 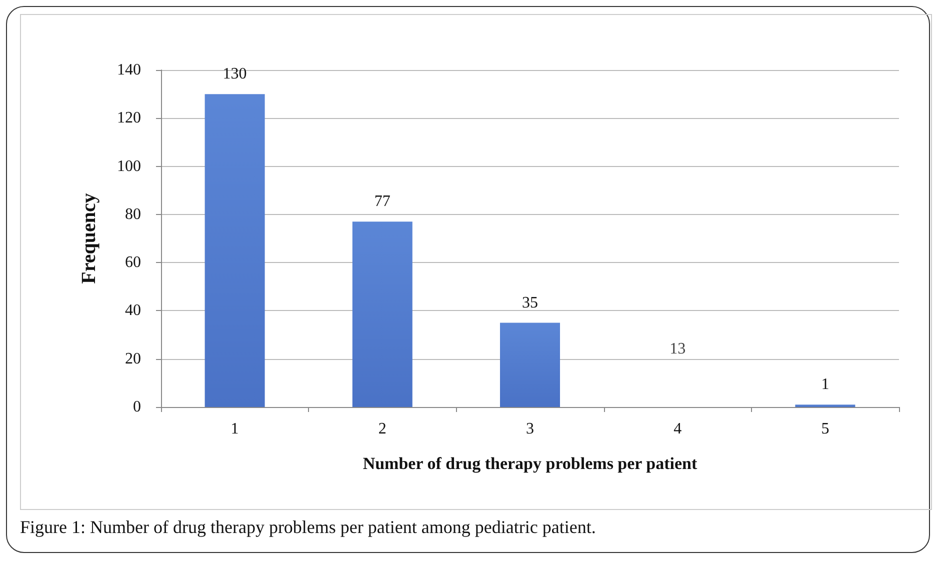 What do you see at coordinates (133, 311) in the screenshot?
I see `y-tick-label: 40` at bounding box center [133, 311].